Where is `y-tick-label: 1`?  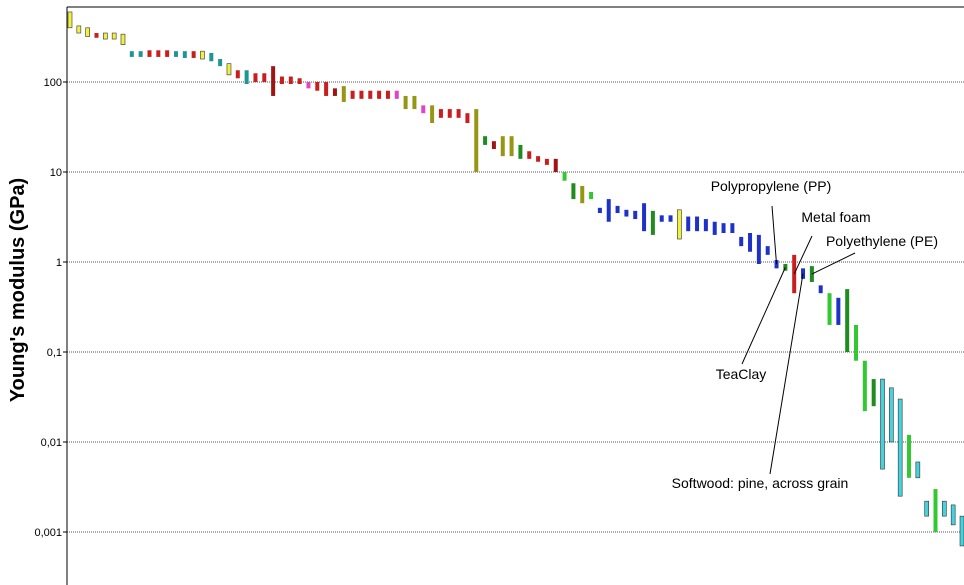 y-tick-label: 1 is located at coordinates (59, 263).